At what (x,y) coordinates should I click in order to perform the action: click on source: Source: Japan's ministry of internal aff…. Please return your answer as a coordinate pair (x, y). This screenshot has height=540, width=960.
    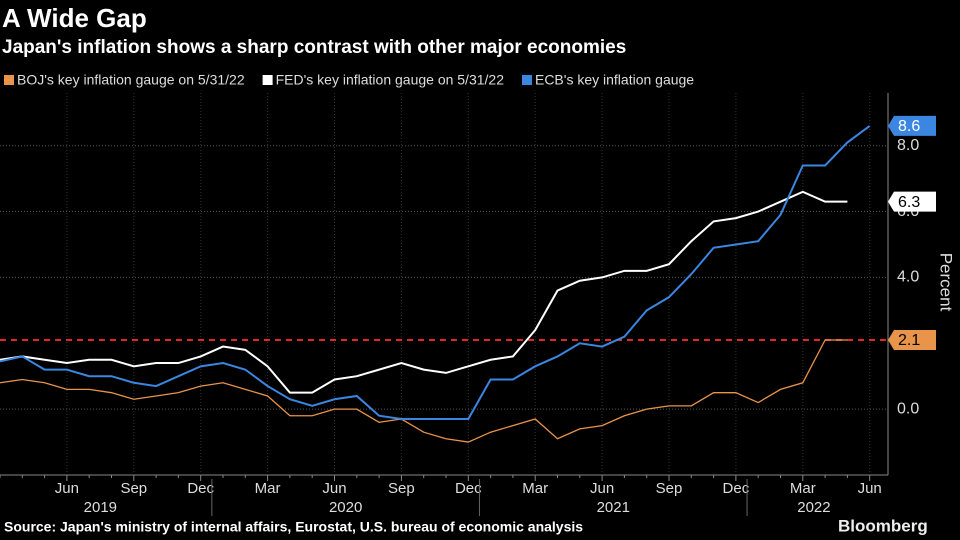
    Looking at the image, I should click on (293, 527).